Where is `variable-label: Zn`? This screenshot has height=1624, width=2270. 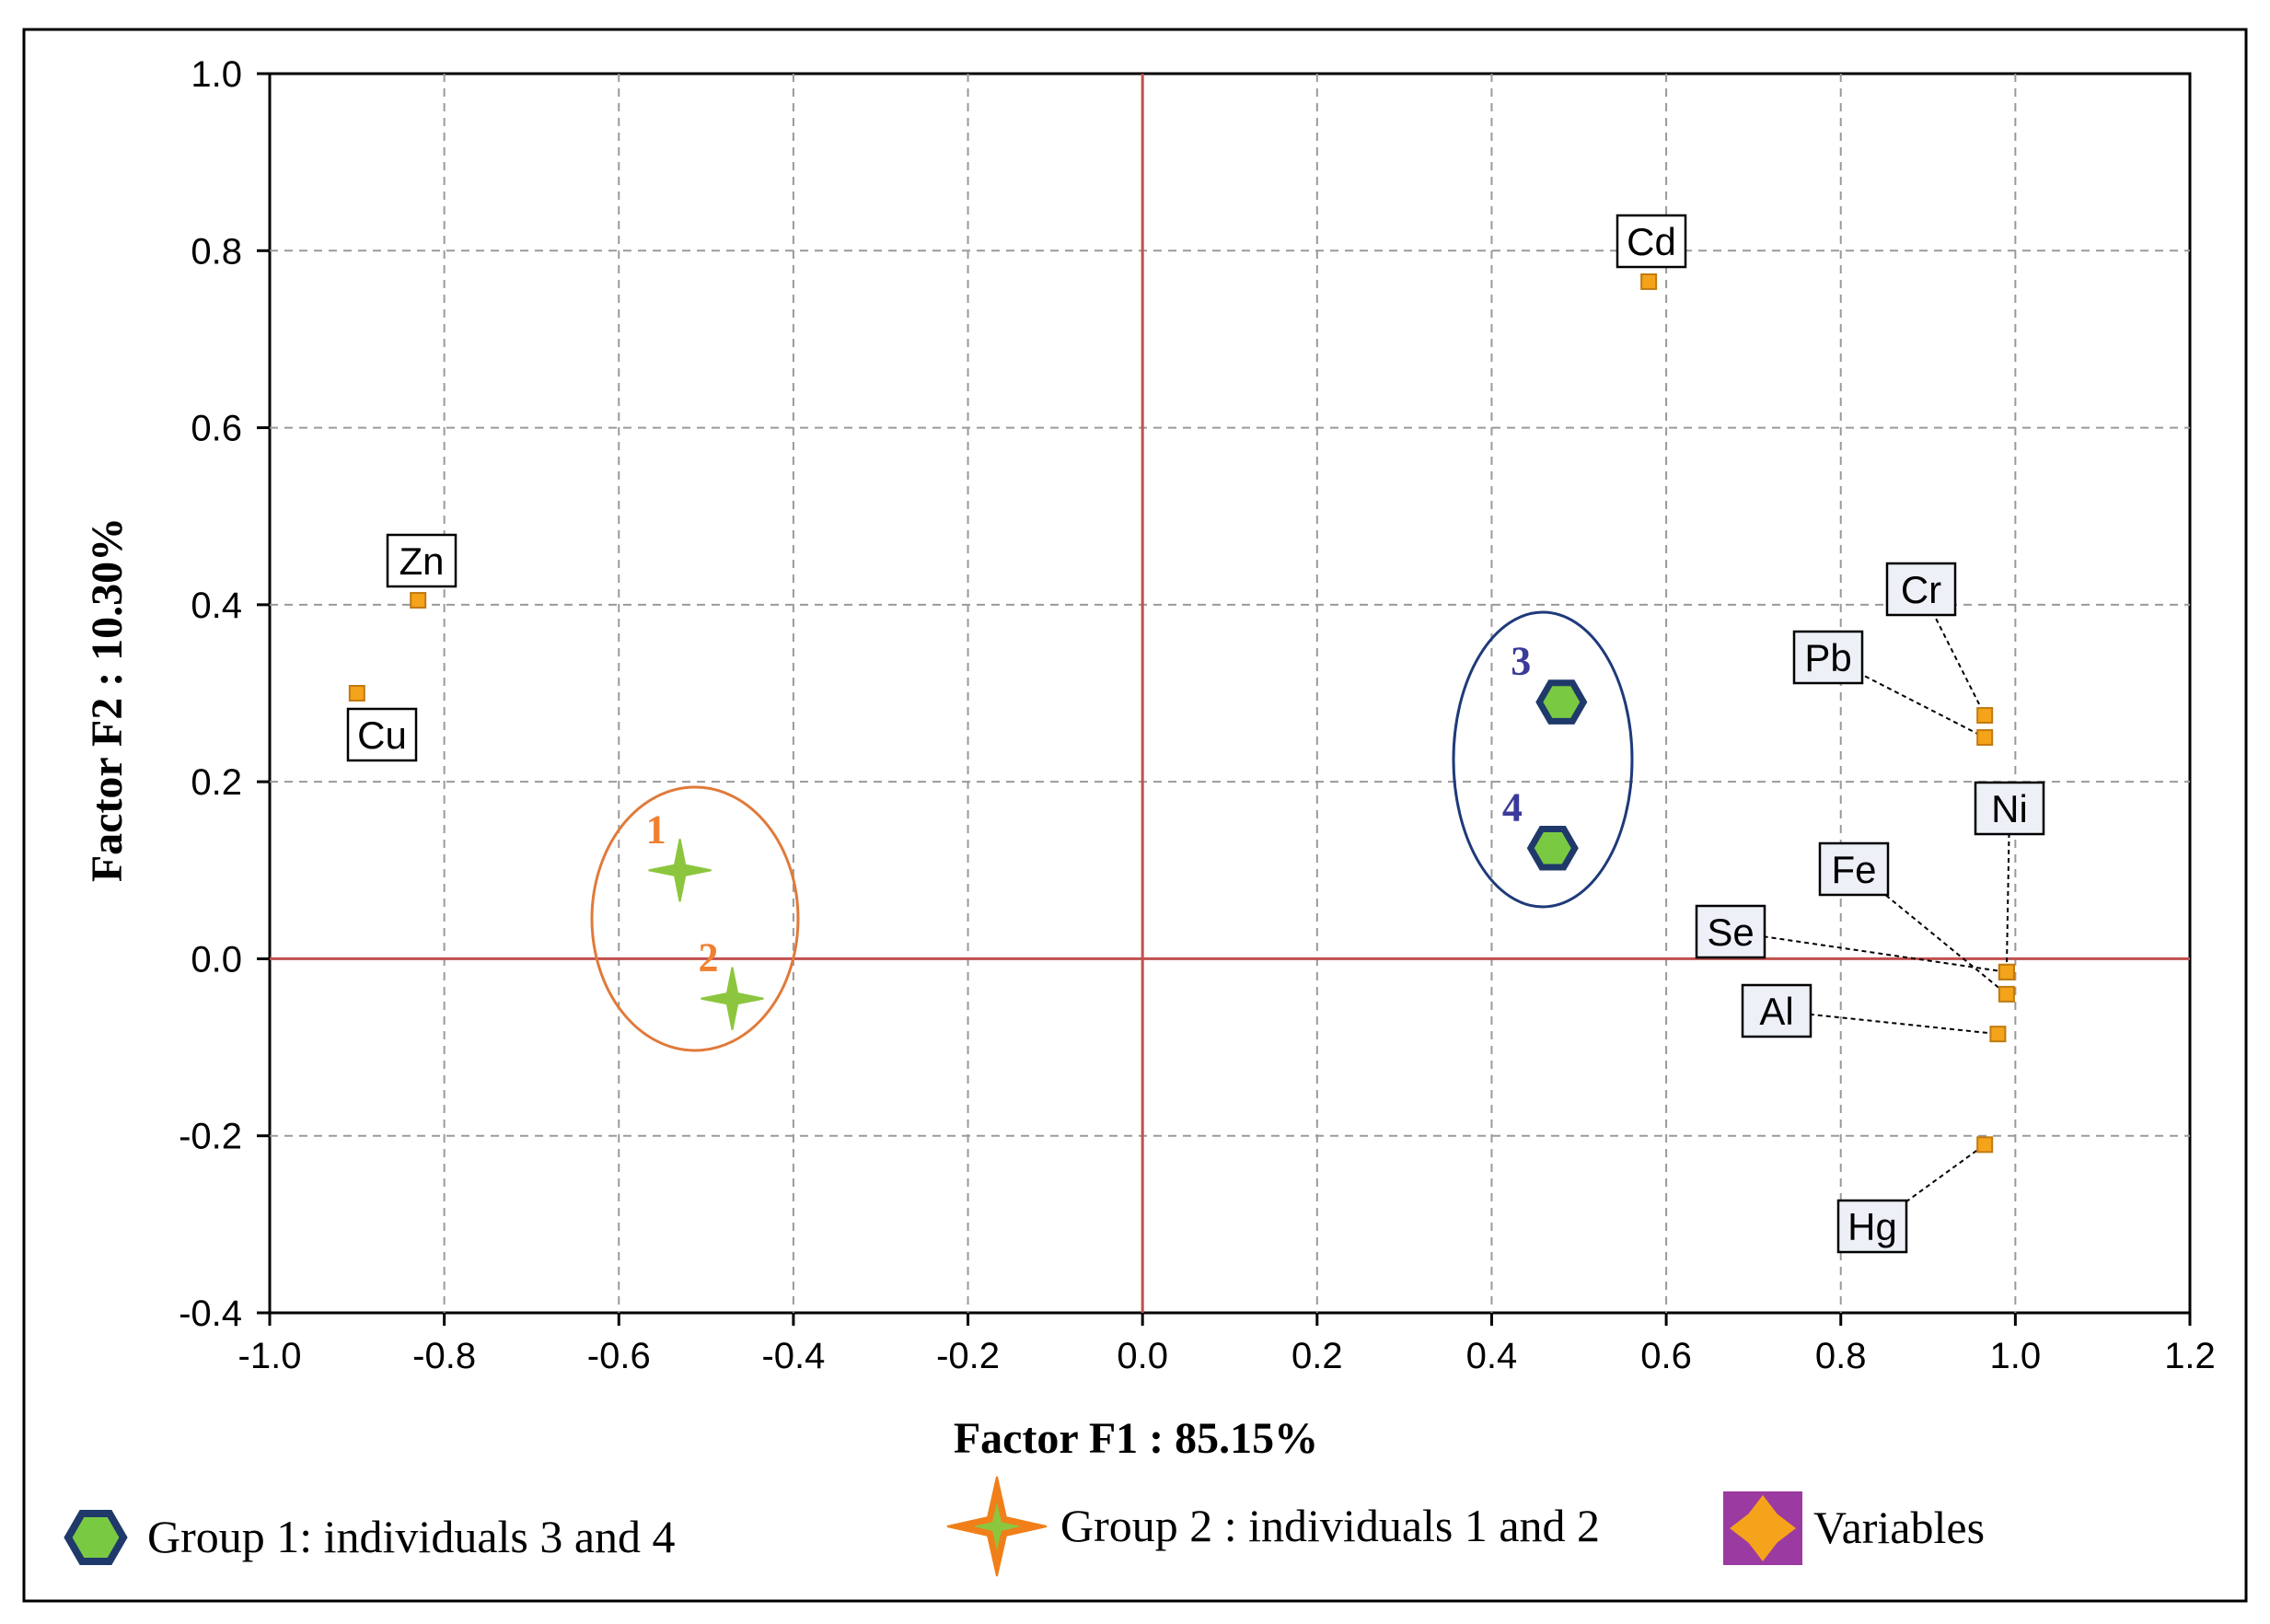
variable-label: Zn is located at coordinates (422, 561).